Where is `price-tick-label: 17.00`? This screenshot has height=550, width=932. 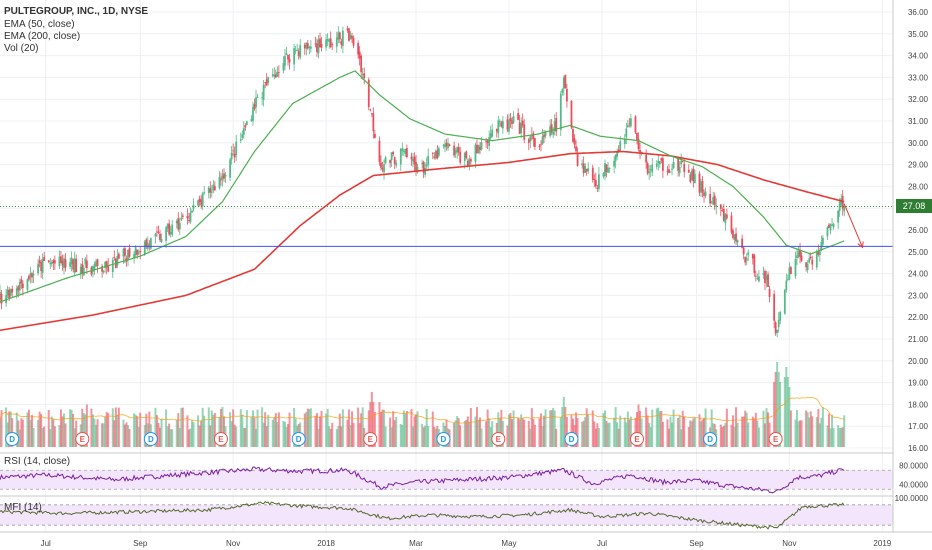
price-tick-label: 17.00 is located at coordinates (918, 426).